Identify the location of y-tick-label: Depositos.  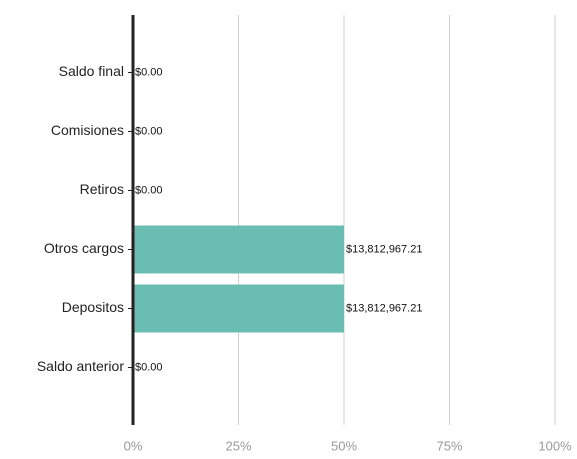
(93, 307).